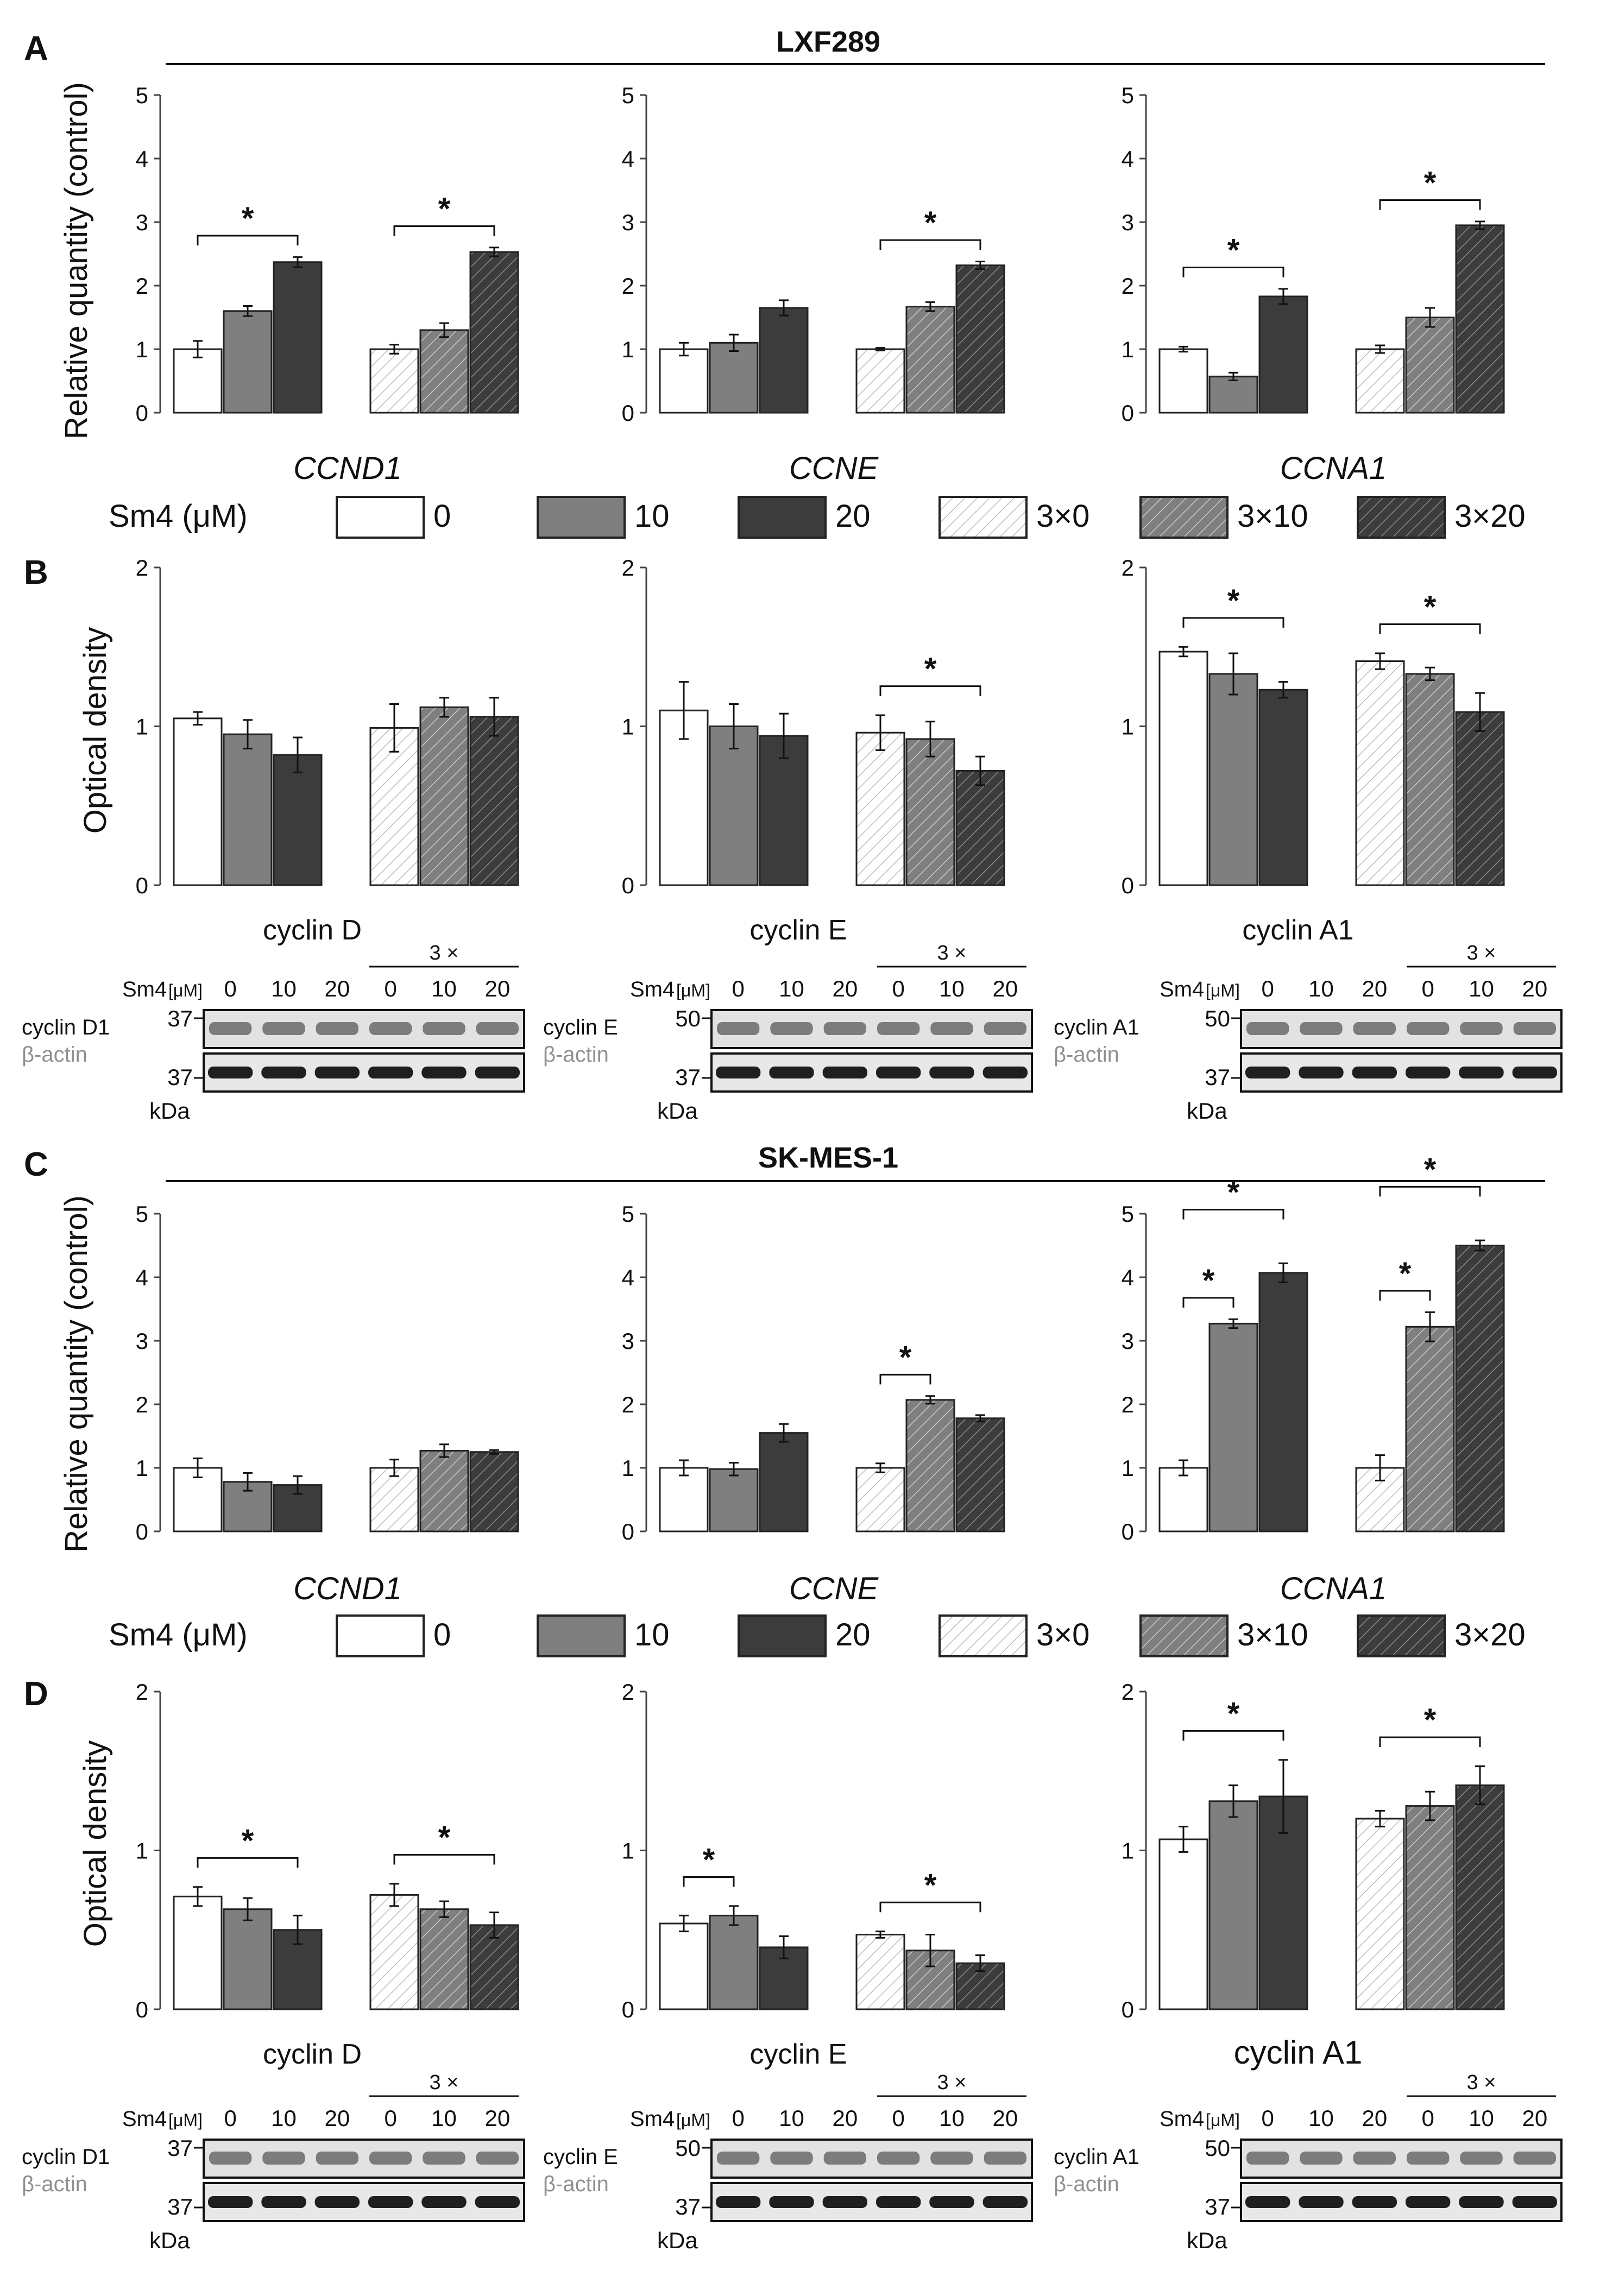  Describe the element at coordinates (738, 2118) in the screenshot. I see `lane-label: 0` at that location.